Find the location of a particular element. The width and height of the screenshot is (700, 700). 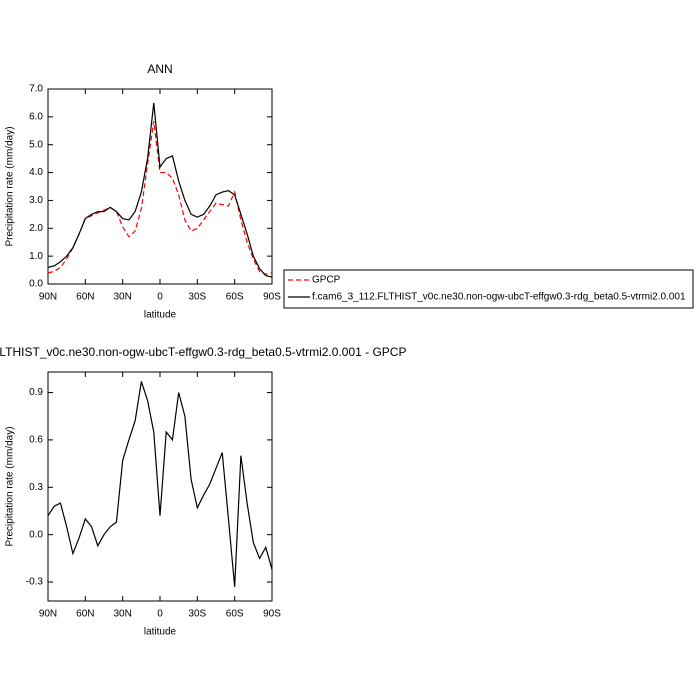

y-tick-label: 1.0 is located at coordinates (36, 256).